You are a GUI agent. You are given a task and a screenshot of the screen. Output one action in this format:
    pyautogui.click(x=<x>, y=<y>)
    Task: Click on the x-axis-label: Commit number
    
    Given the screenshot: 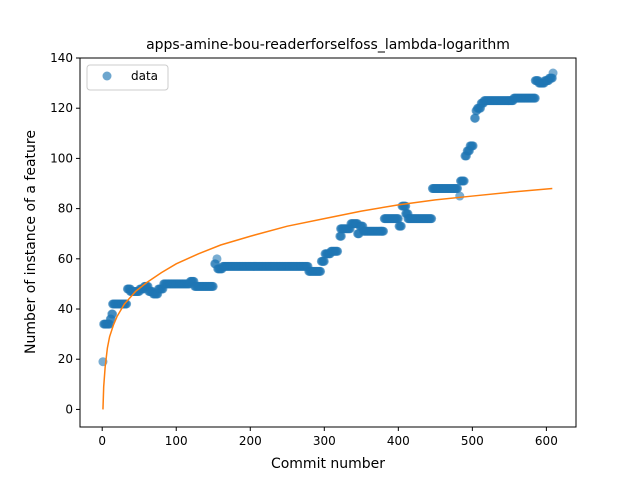 What is the action you would take?
    pyautogui.click(x=328, y=464)
    